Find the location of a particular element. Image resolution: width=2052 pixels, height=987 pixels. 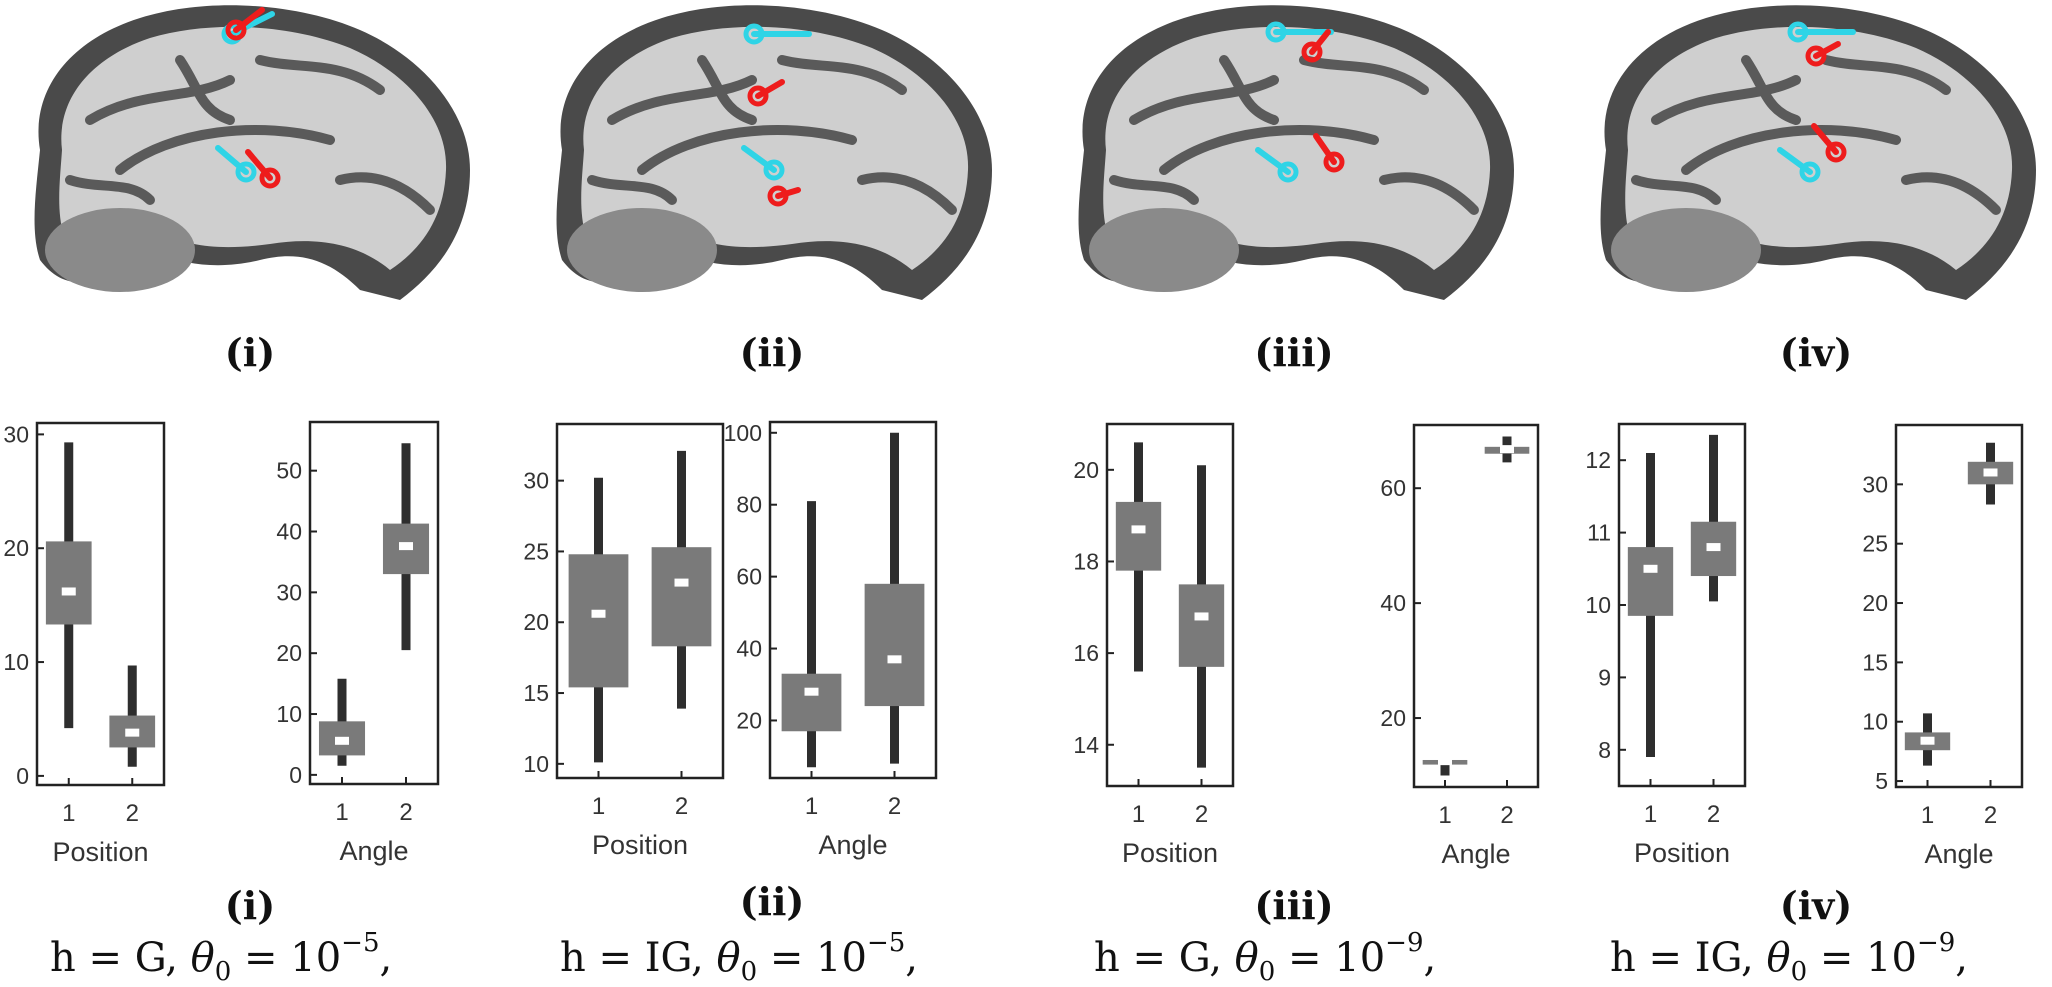

y-tick-label: 8 is located at coordinates (1604, 750).